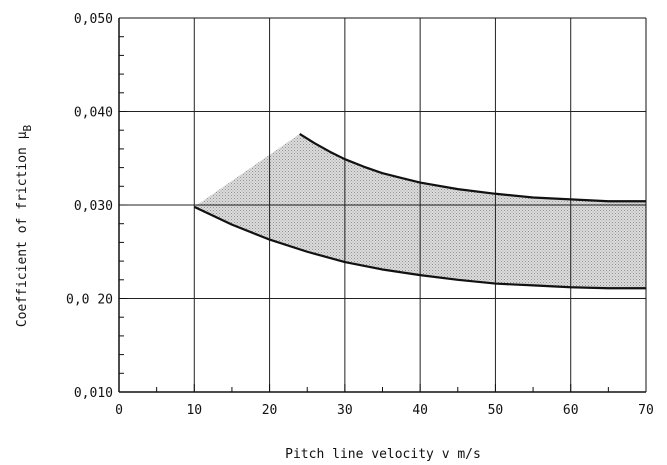  I want to click on y-axis-label: Coefficient of friction μB, so click(24, 225).